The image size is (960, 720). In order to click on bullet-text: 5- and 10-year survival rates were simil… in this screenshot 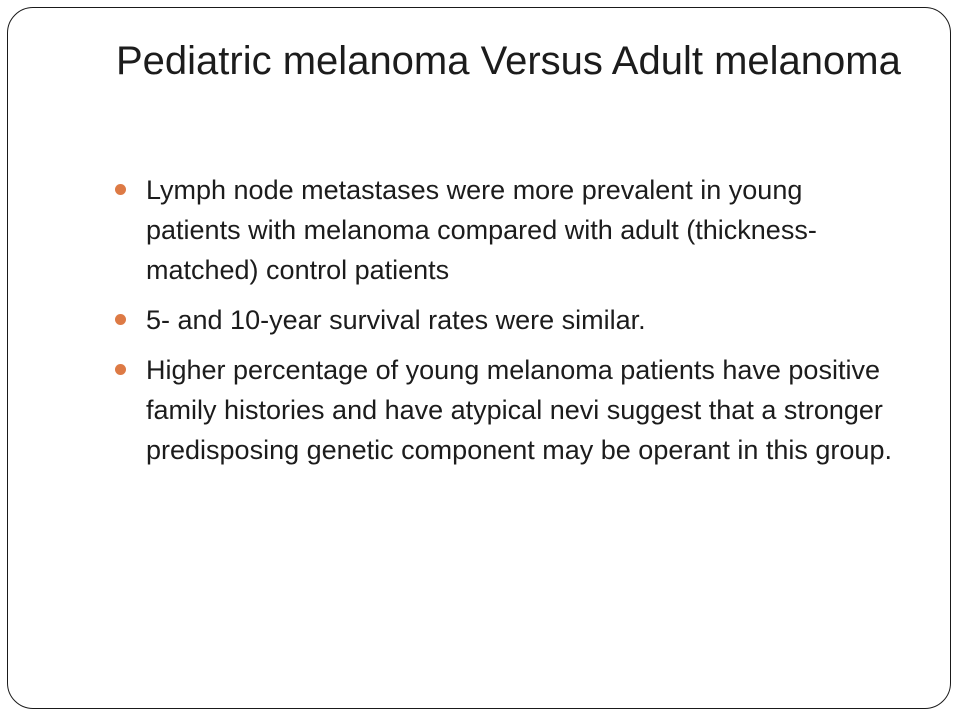, I will do `click(396, 320)`.